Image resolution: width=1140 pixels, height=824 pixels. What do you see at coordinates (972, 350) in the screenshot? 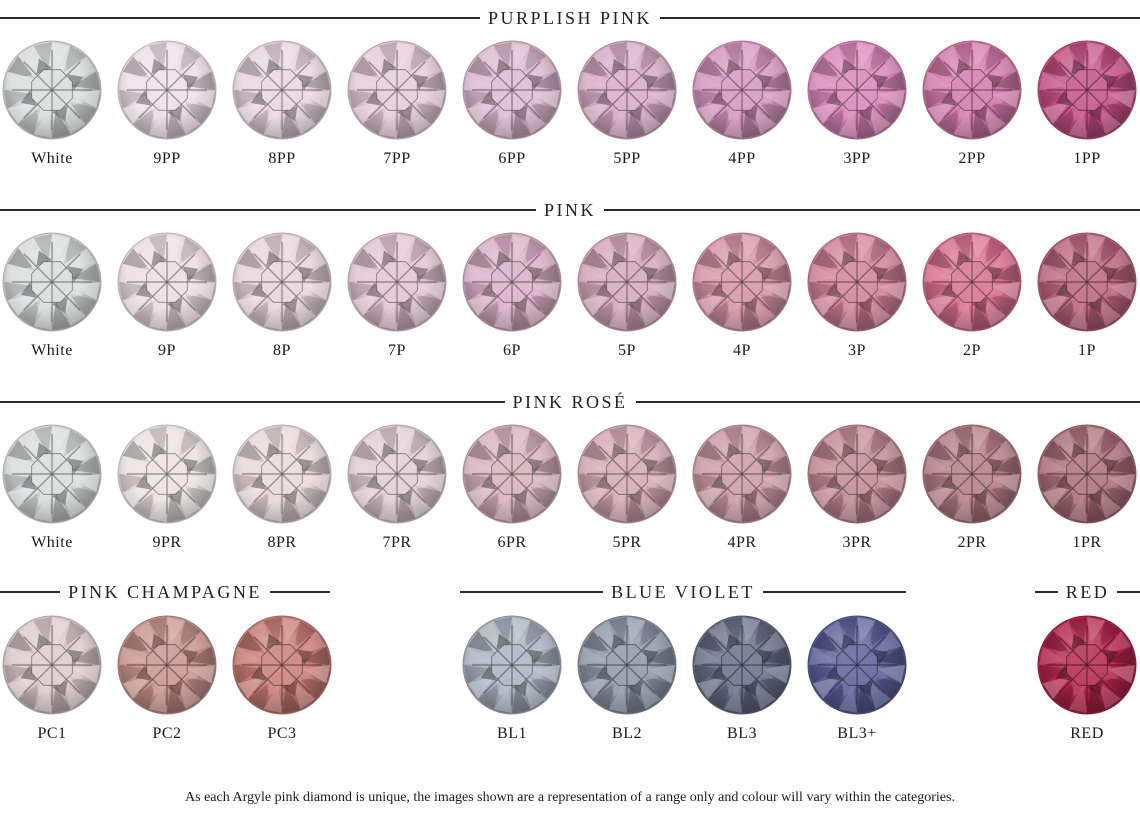
I see `diamond-grade-label: 2P` at bounding box center [972, 350].